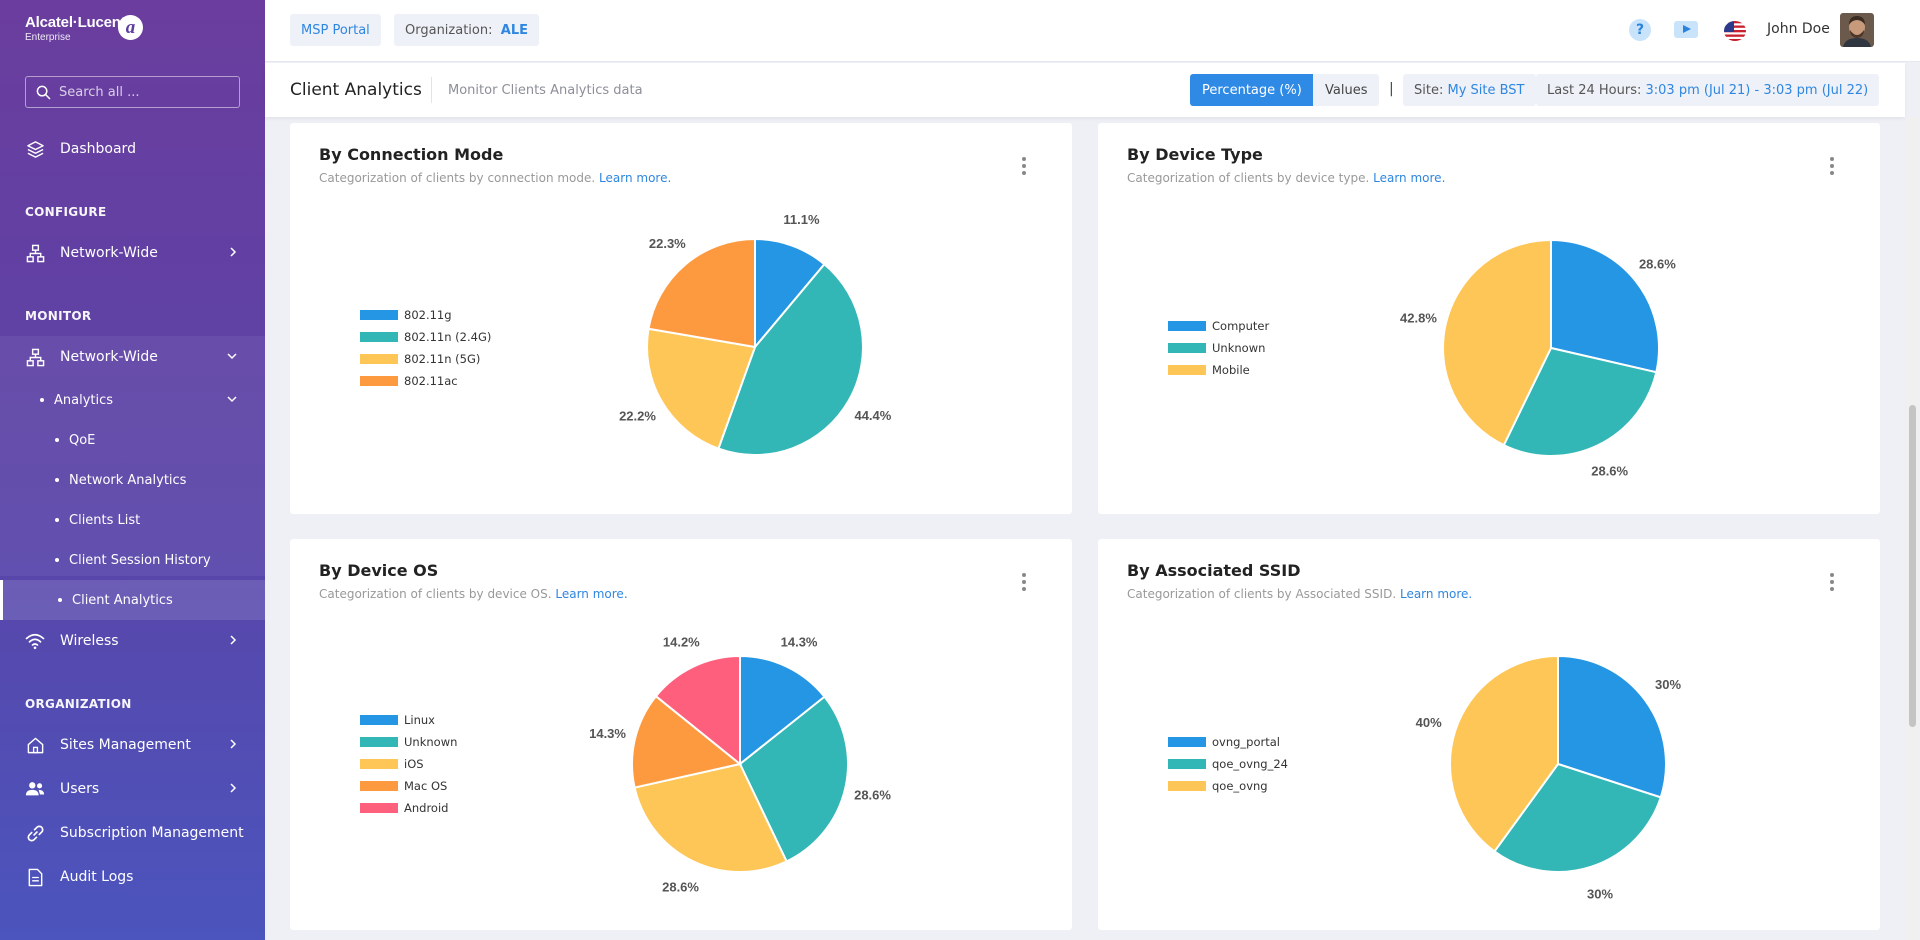 The height and width of the screenshot is (940, 1920). What do you see at coordinates (132, 833) in the screenshot?
I see `sidebar-item-subscription-management: Subscription Management` at bounding box center [132, 833].